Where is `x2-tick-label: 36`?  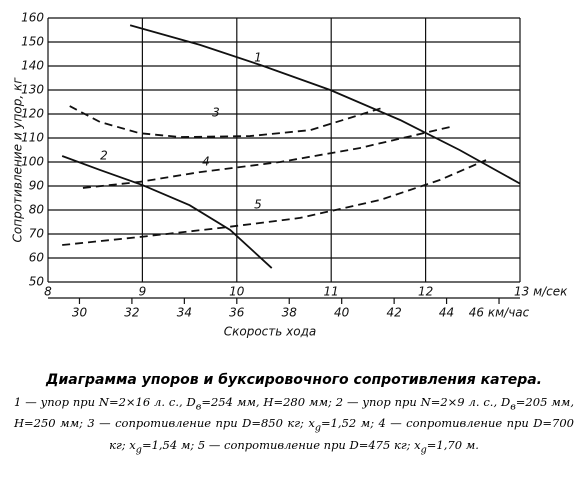 x2-tick-label: 36 is located at coordinates (237, 313).